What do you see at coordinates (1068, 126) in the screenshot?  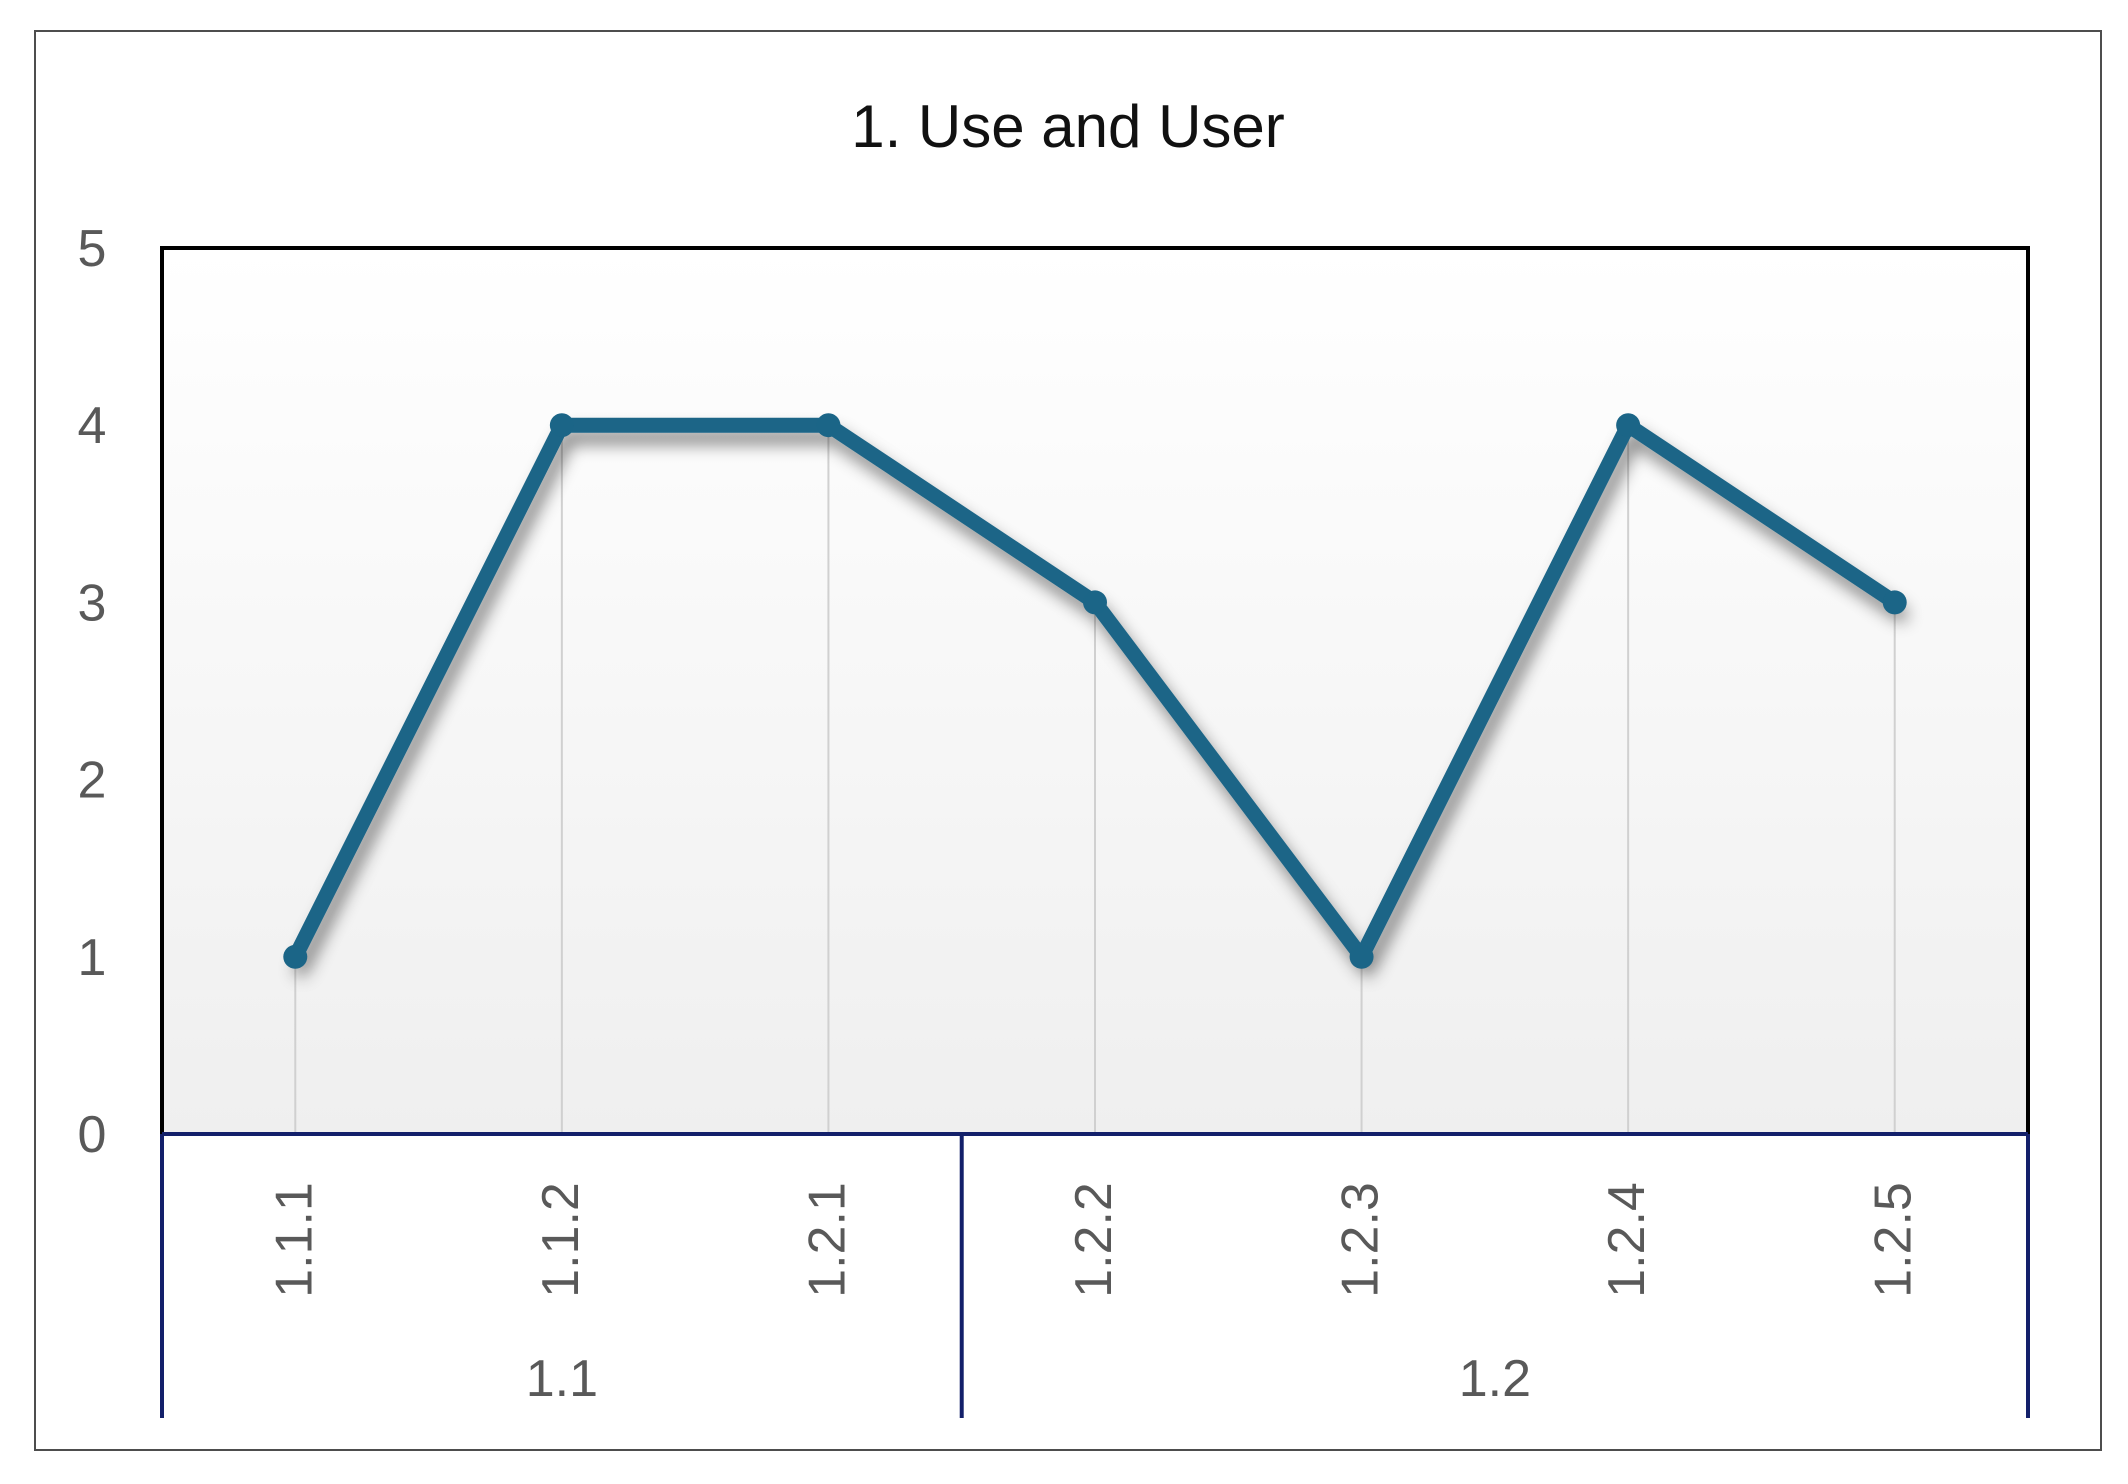 I see `chart-title: 1. Use and User` at bounding box center [1068, 126].